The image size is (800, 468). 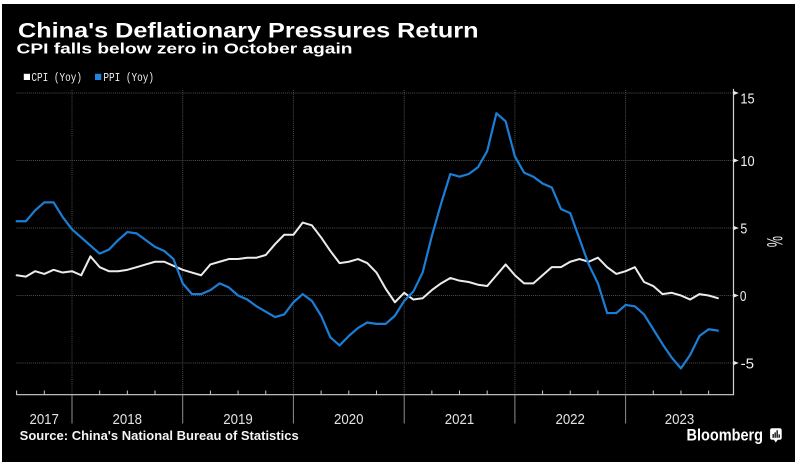 What do you see at coordinates (747, 99) in the screenshot?
I see `svg-text: 15` at bounding box center [747, 99].